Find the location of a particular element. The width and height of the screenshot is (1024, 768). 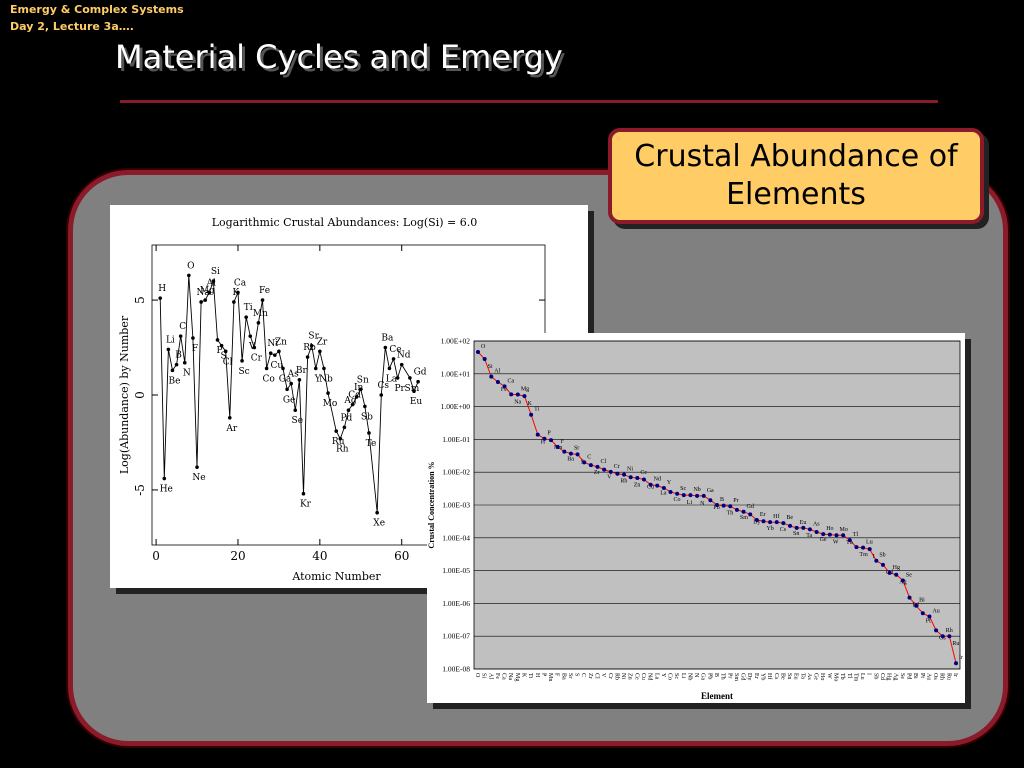

point-label: Ta is located at coordinates (809, 536).